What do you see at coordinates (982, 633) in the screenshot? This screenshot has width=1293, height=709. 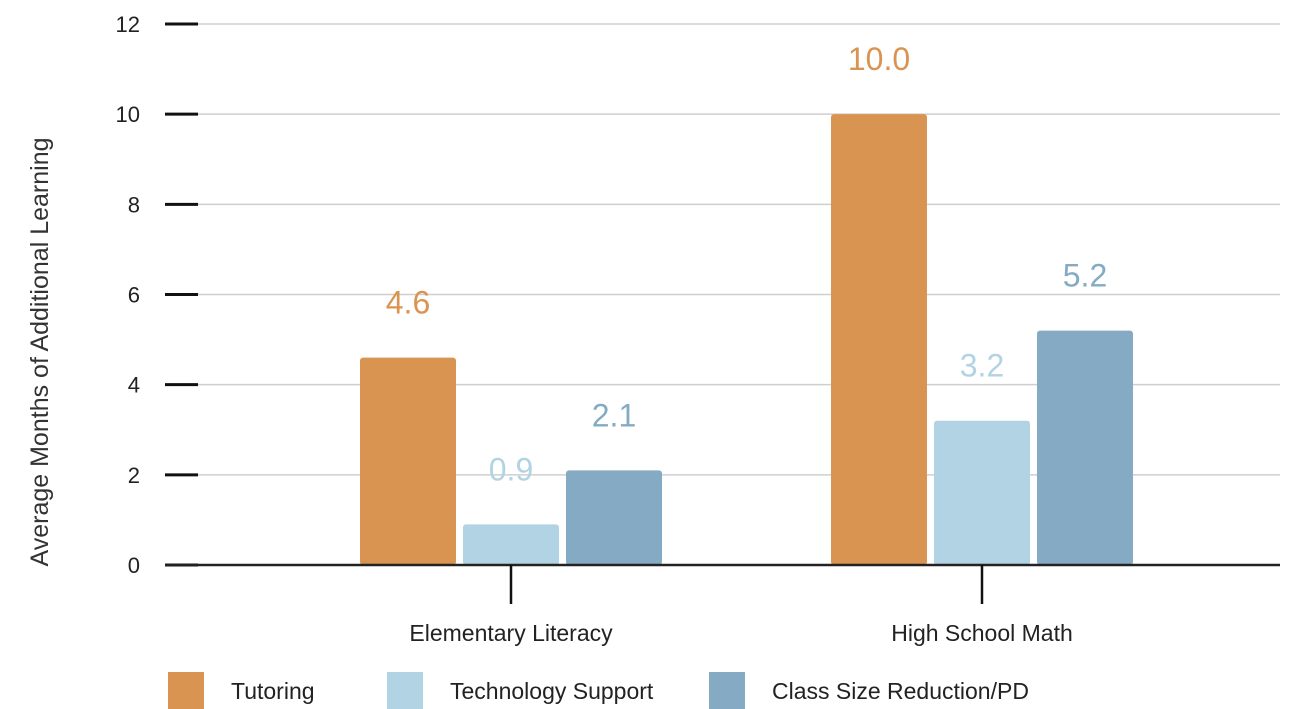 I see `x-tick-label: High School Math` at bounding box center [982, 633].